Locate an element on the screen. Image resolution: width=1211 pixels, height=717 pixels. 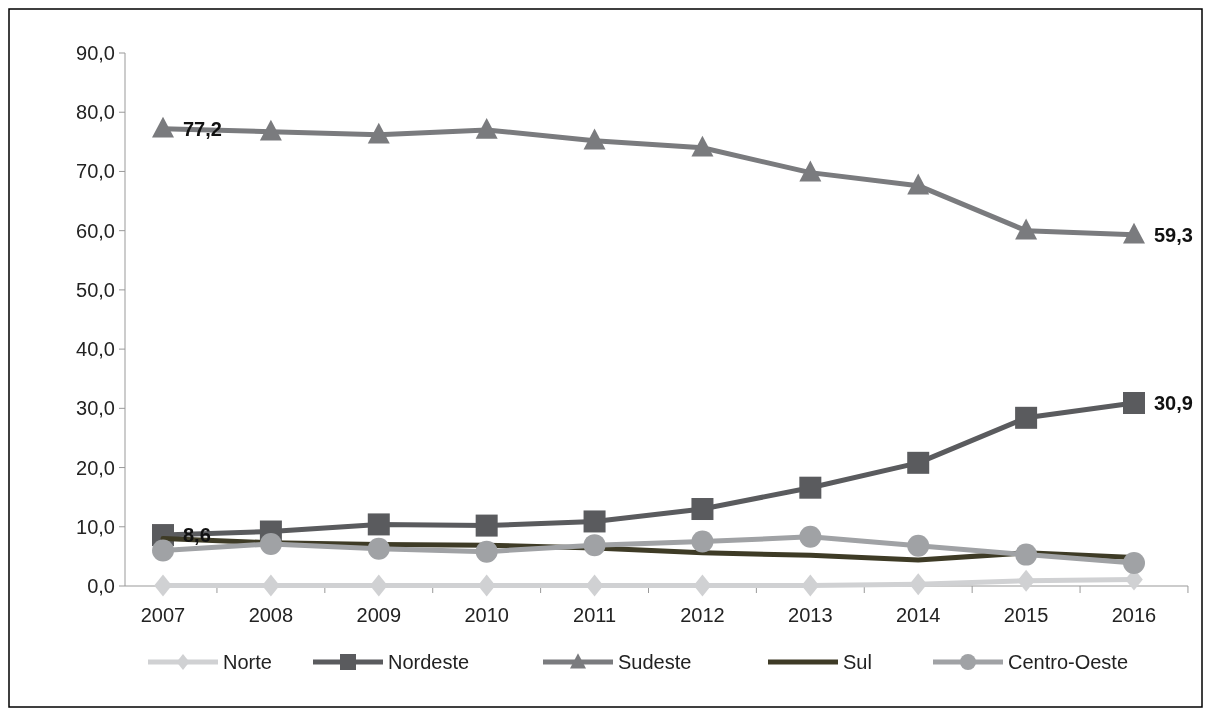
x-tick-label: 2016 is located at coordinates (1134, 615).